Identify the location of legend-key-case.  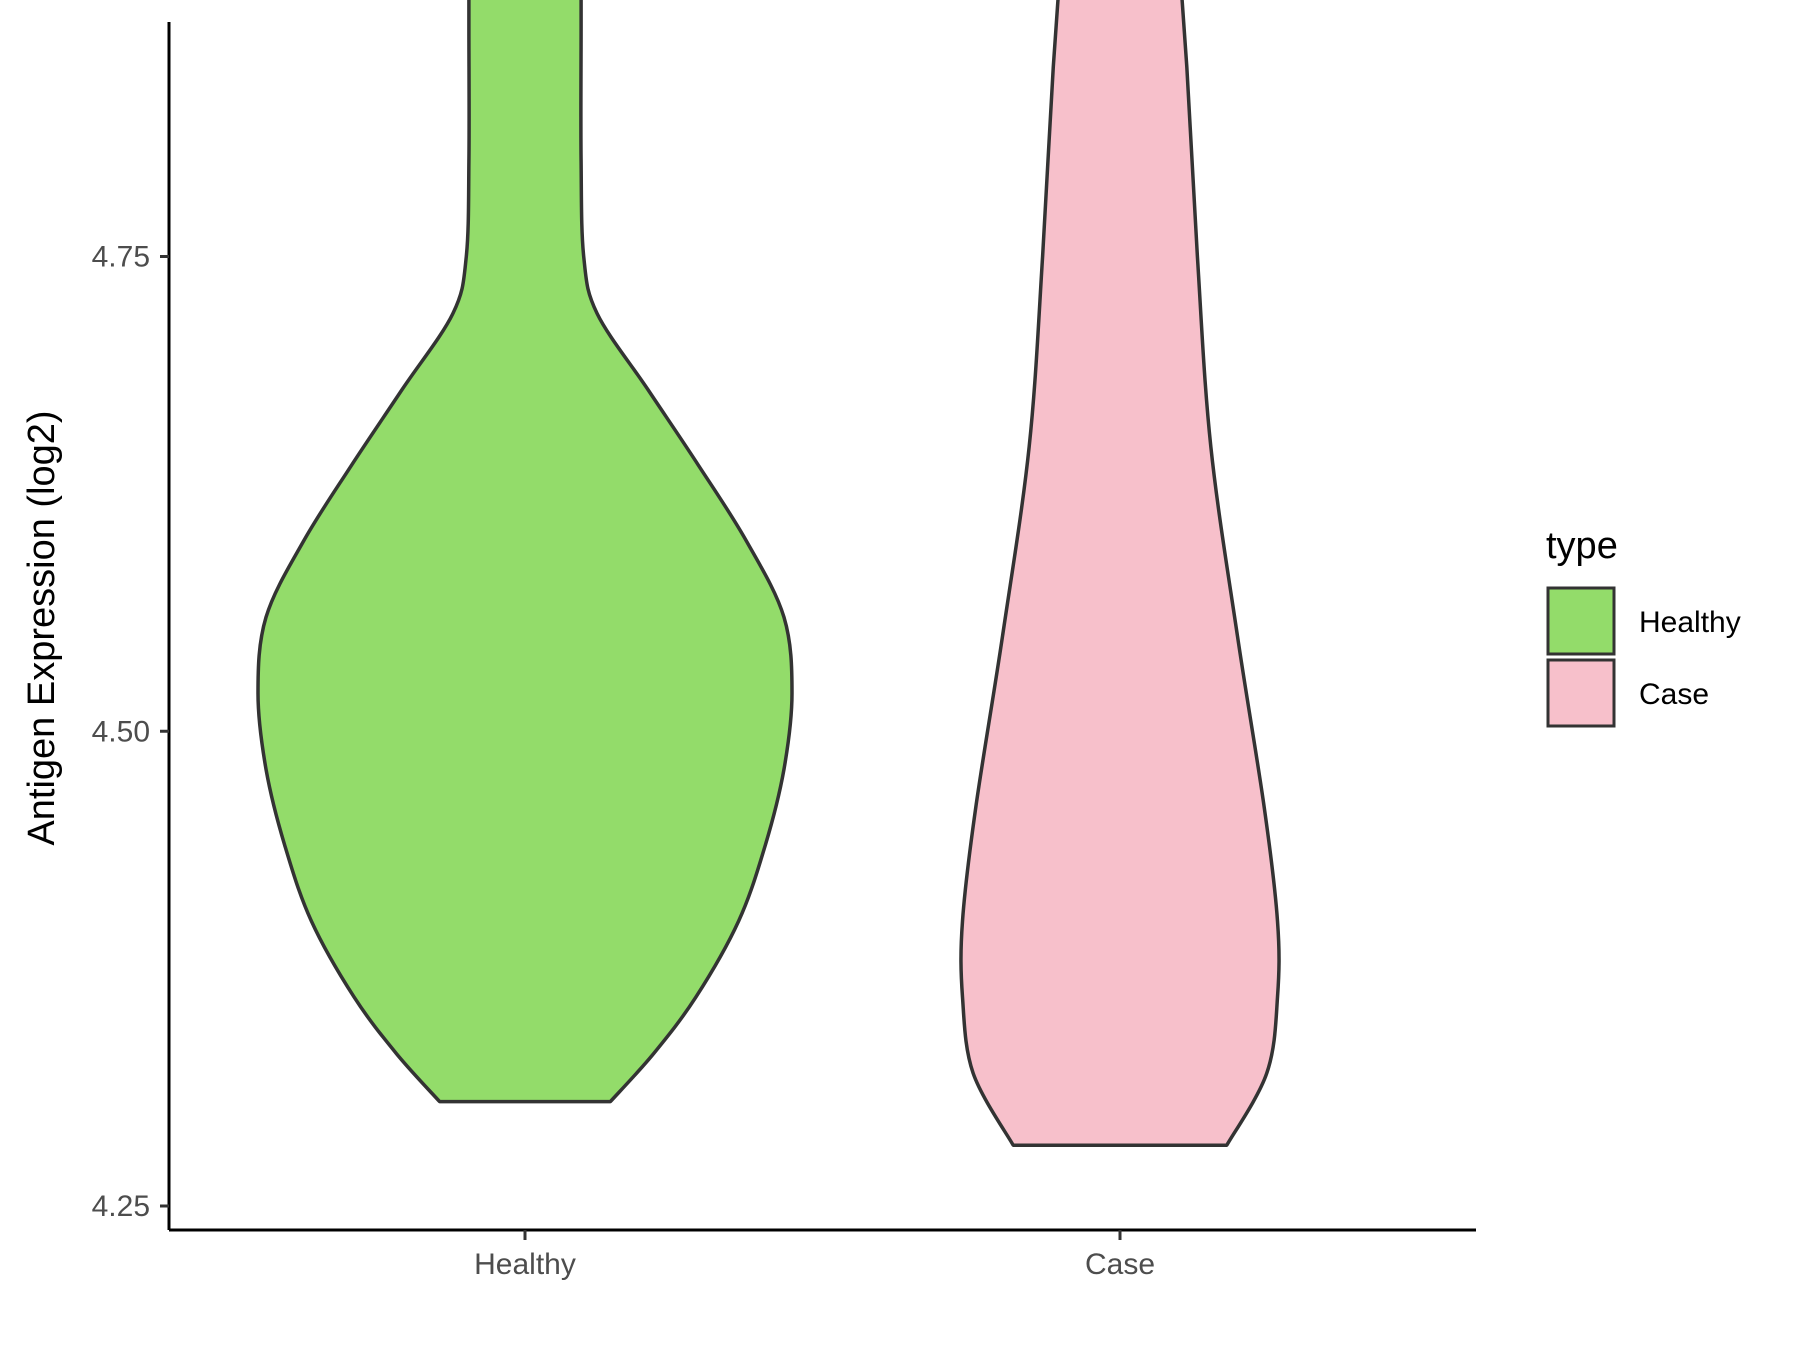
(1581, 693).